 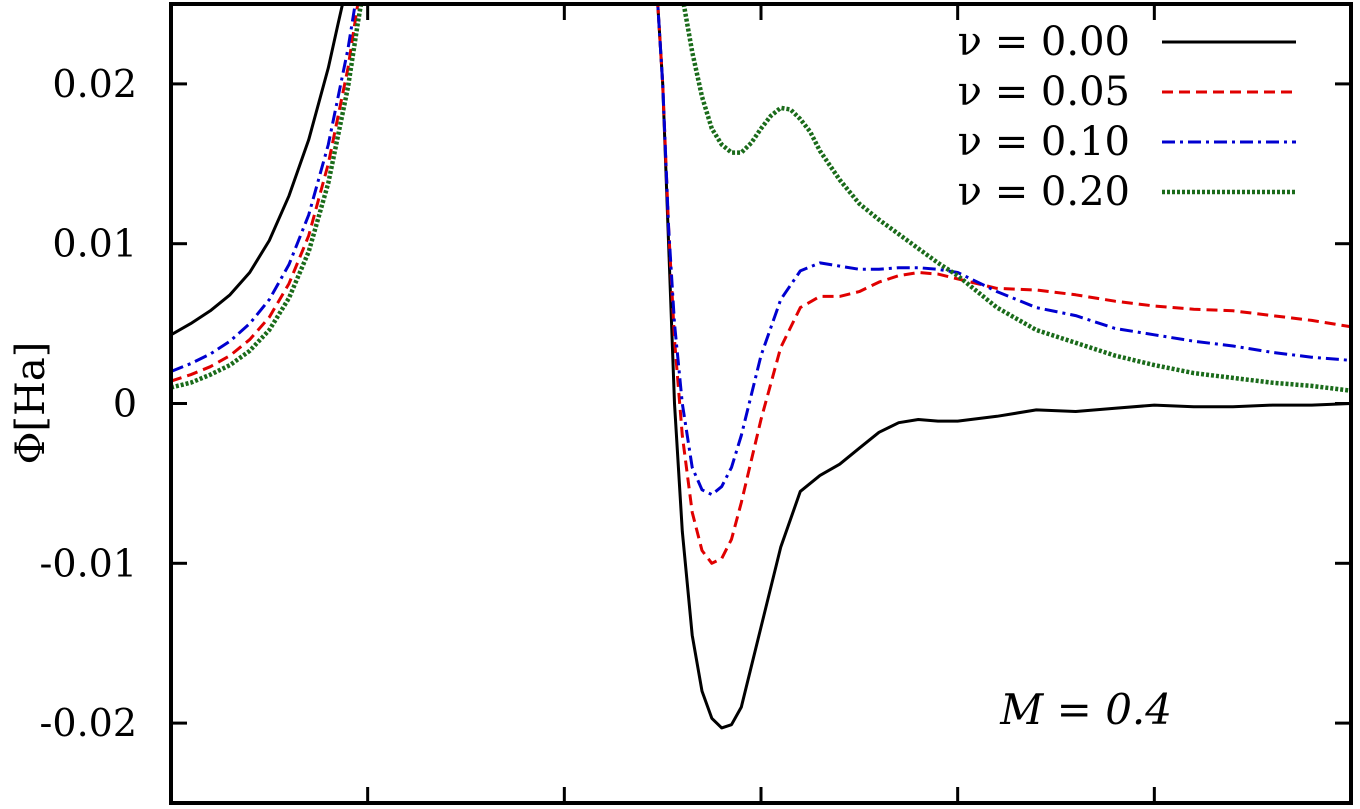 What do you see at coordinates (1044, 42) in the screenshot?
I see `legend-label-0: ν = 0.00` at bounding box center [1044, 42].